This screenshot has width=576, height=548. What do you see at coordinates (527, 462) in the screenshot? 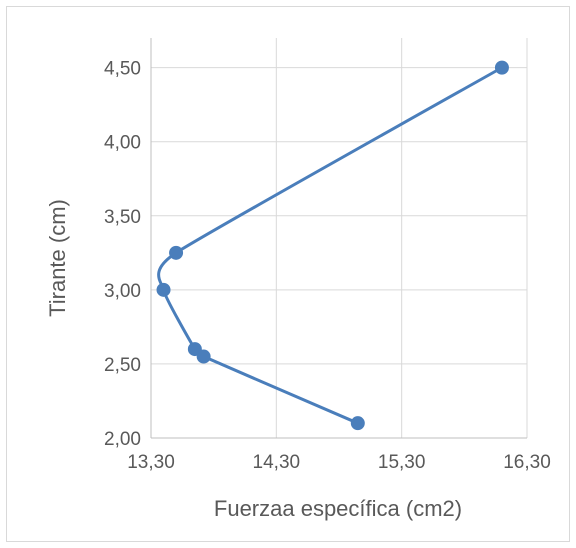
I see `x-tick-label: 16,30` at bounding box center [527, 462].